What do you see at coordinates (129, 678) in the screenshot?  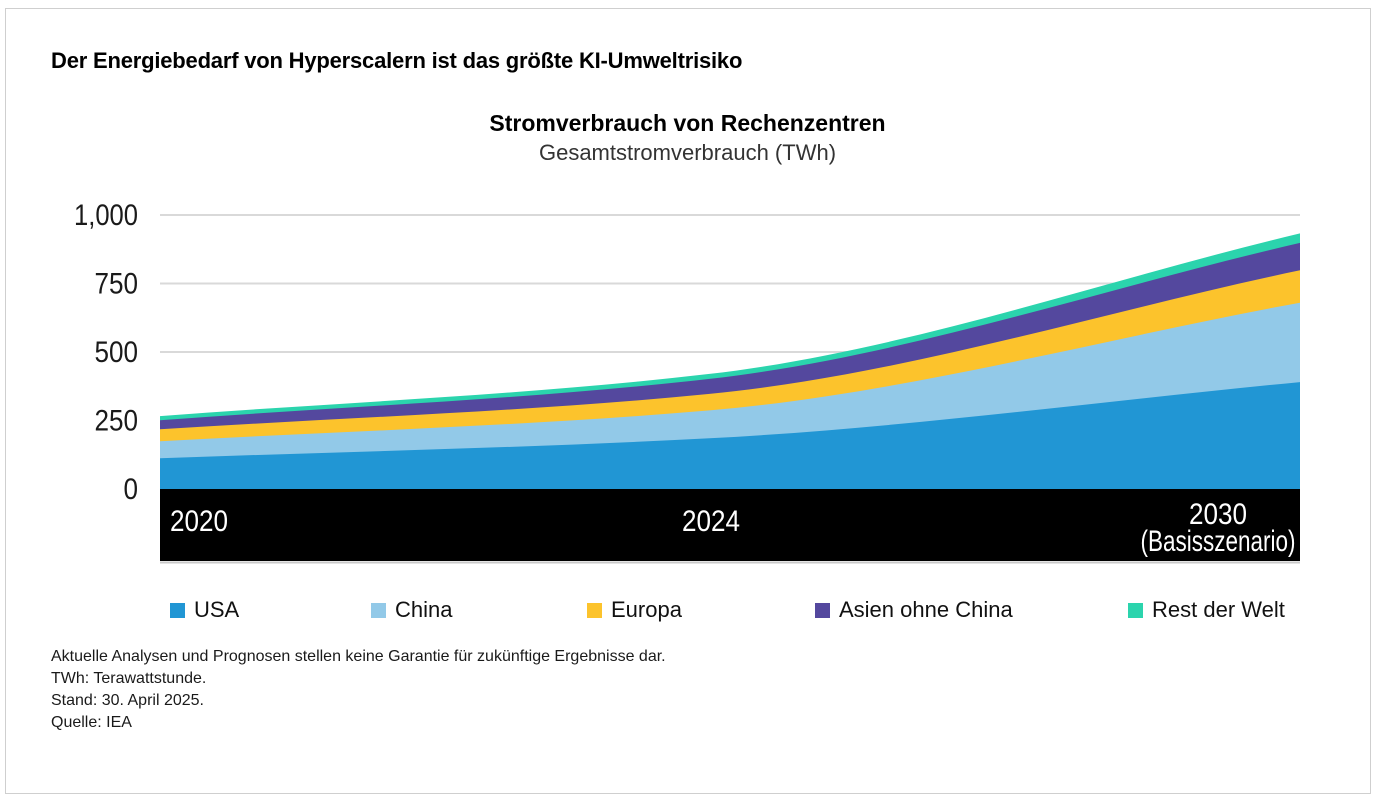 I see `footnote-twh: TWh: Terawattstunde.` at bounding box center [129, 678].